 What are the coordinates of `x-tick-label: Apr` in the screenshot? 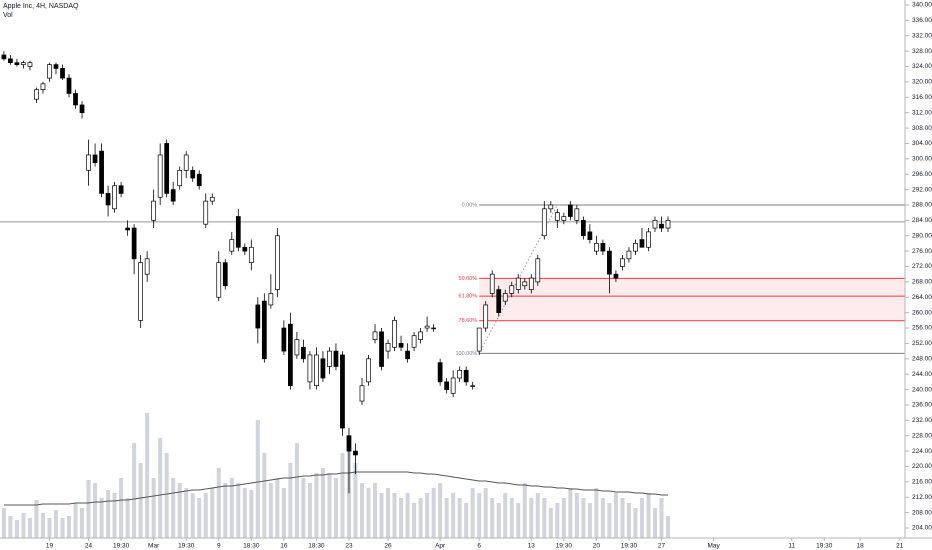 It's located at (440, 546).